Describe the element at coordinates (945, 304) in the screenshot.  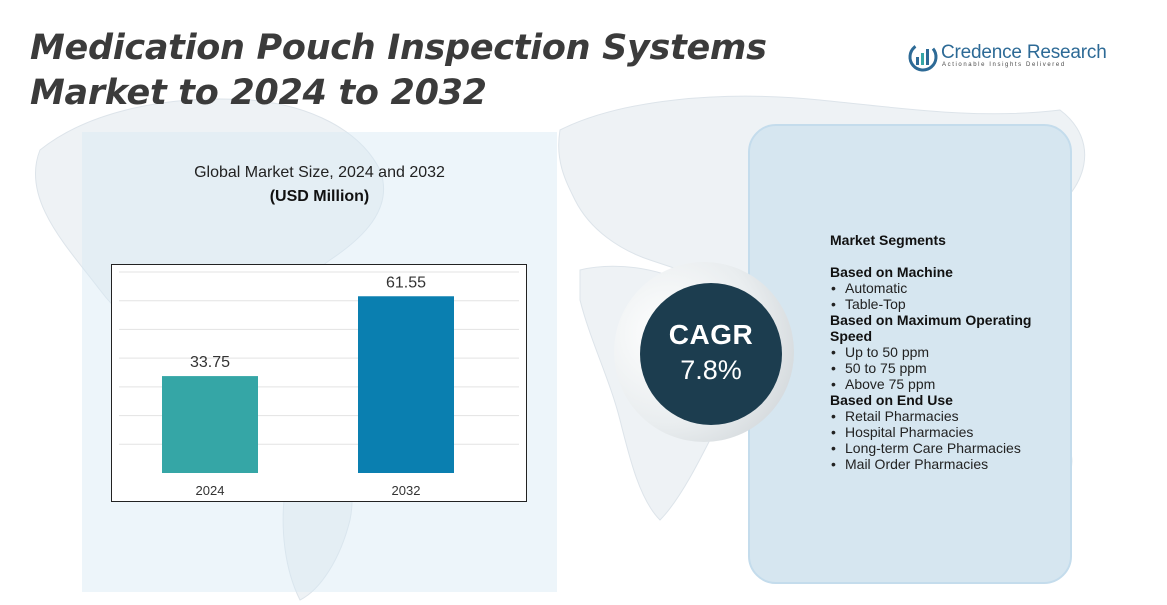
I see `segment-item: Table-Top` at that location.